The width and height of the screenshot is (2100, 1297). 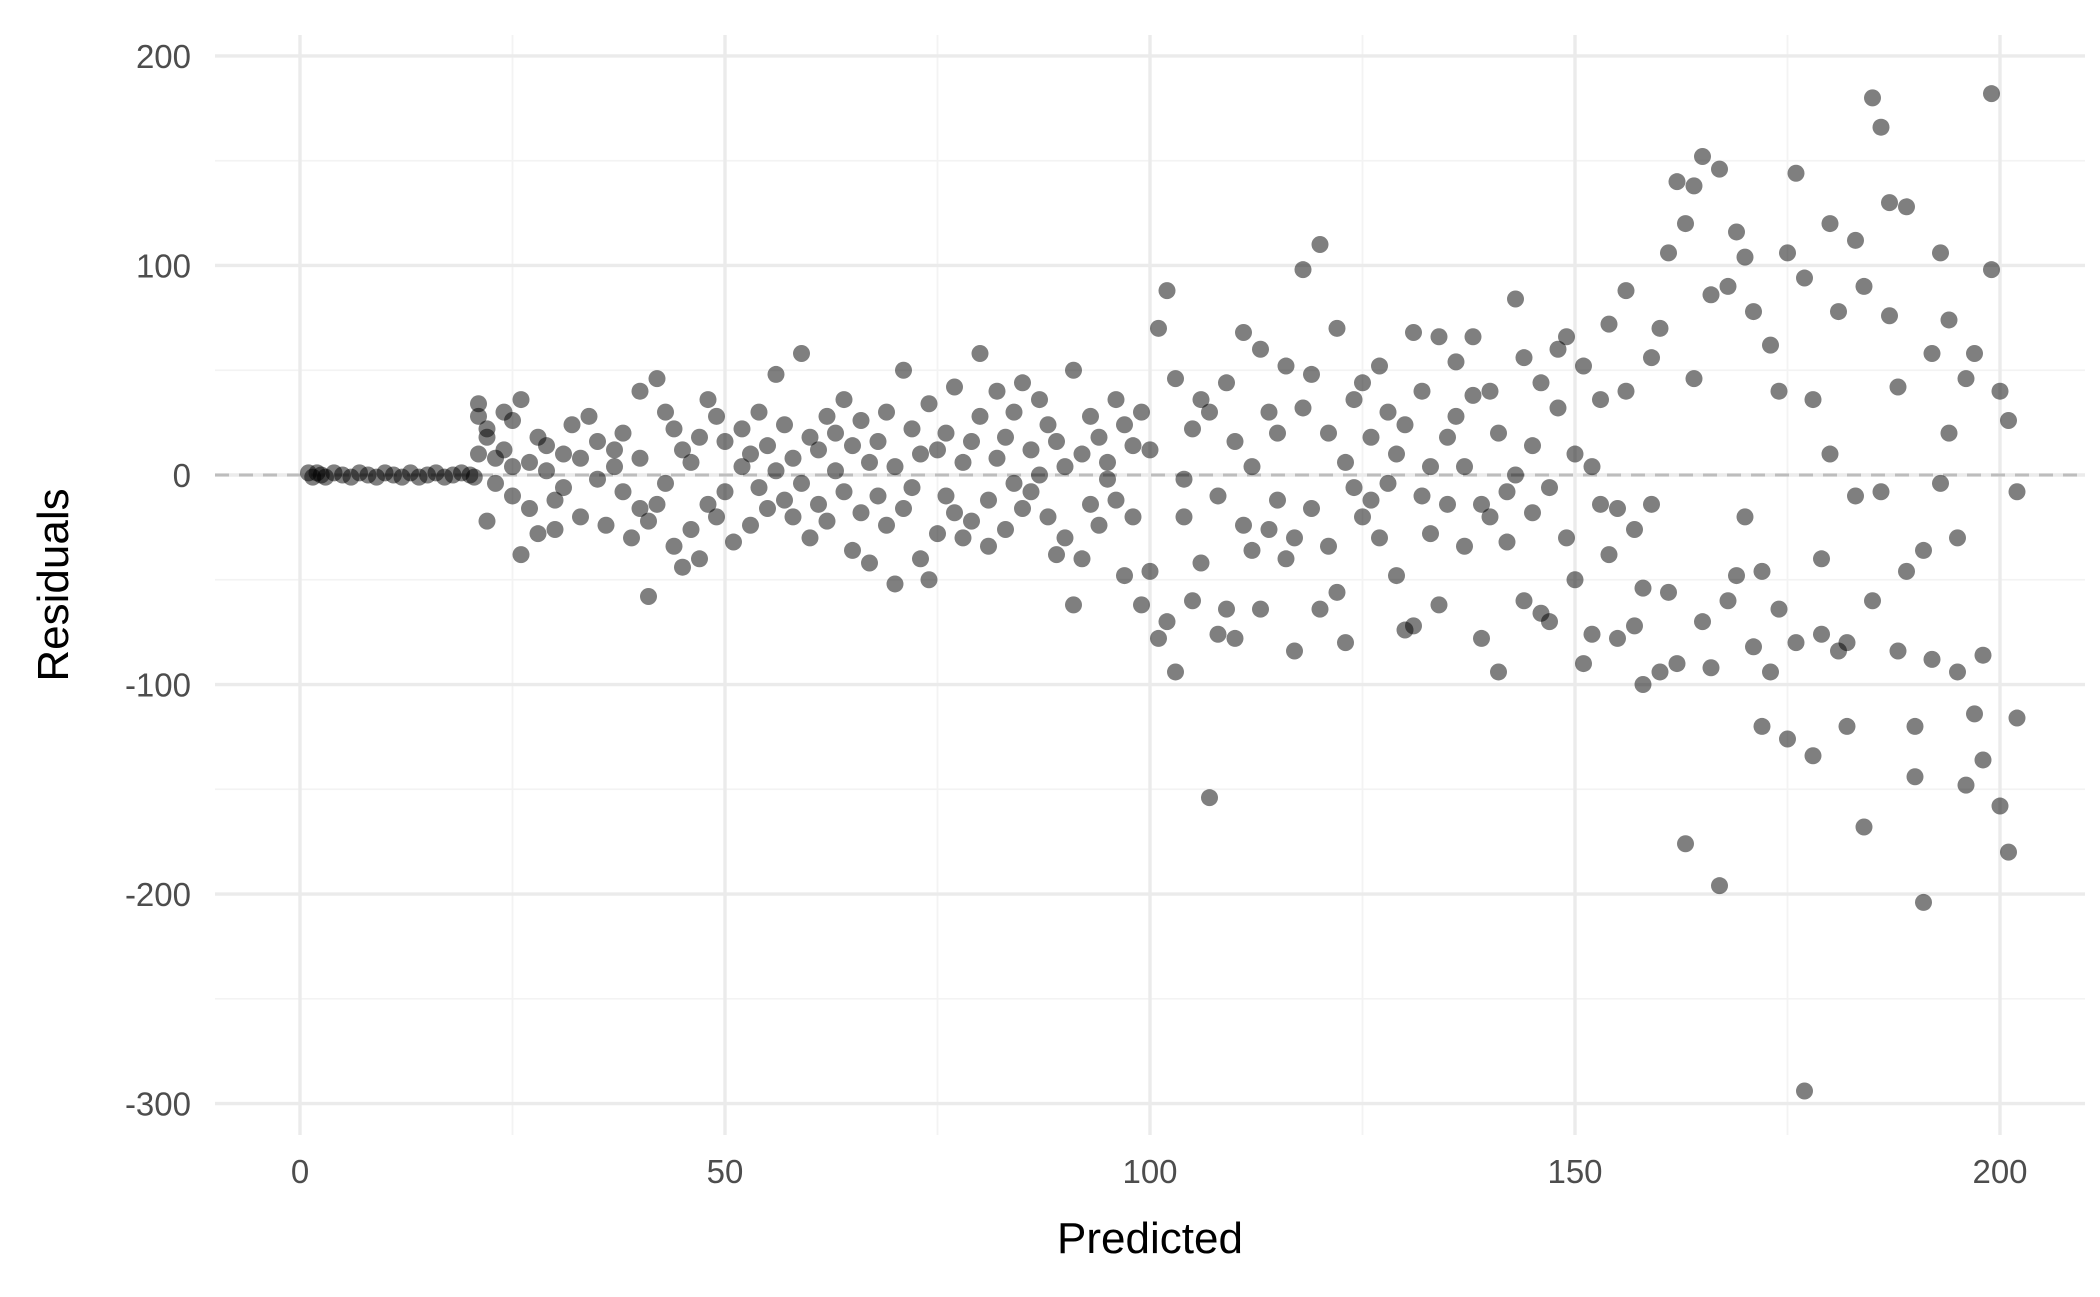 I want to click on y-tick-label: 100, so click(x=163, y=265).